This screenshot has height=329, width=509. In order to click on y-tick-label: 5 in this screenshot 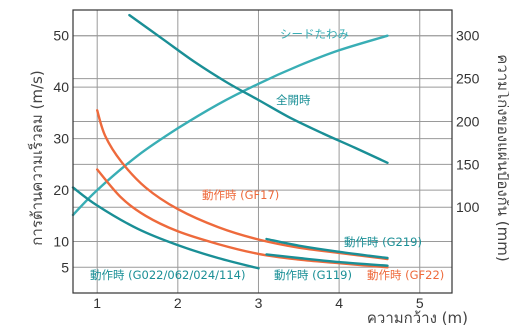, I will do `click(65, 267)`.